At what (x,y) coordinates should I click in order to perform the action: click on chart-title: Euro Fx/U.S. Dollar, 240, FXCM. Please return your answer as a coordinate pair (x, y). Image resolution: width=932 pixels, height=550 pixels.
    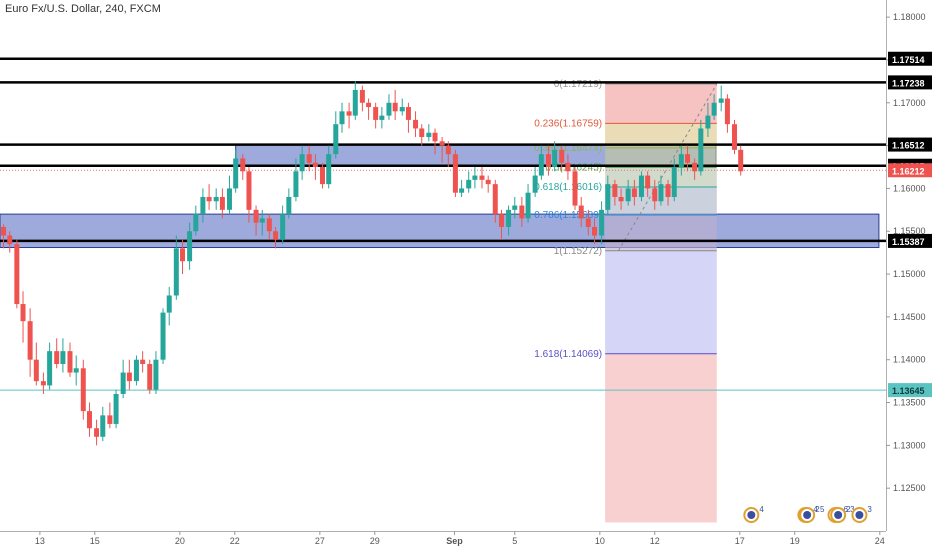
    Looking at the image, I should click on (83, 9).